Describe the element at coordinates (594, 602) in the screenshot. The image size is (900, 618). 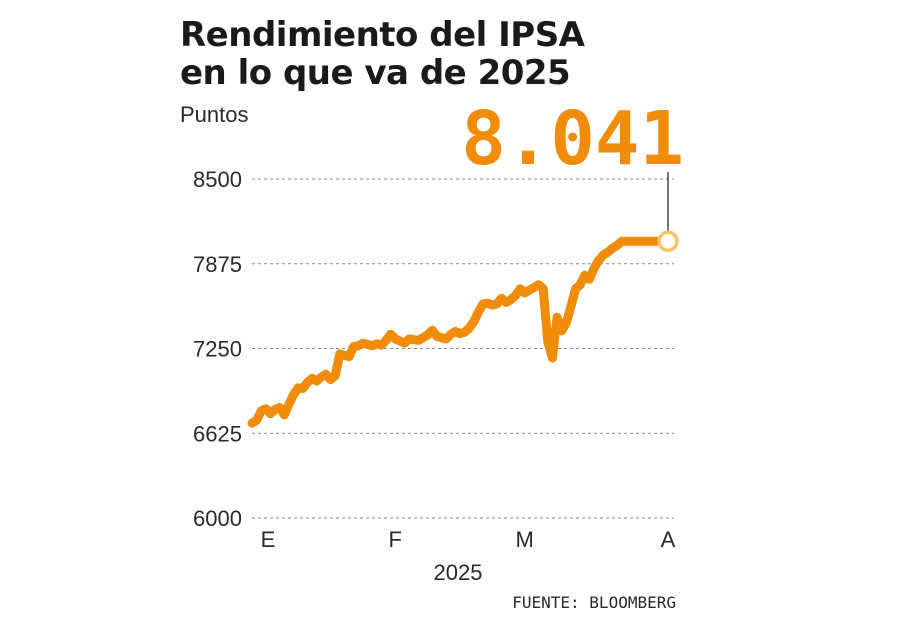
I see `source-label: FUENTE: BLOOMBERG` at that location.